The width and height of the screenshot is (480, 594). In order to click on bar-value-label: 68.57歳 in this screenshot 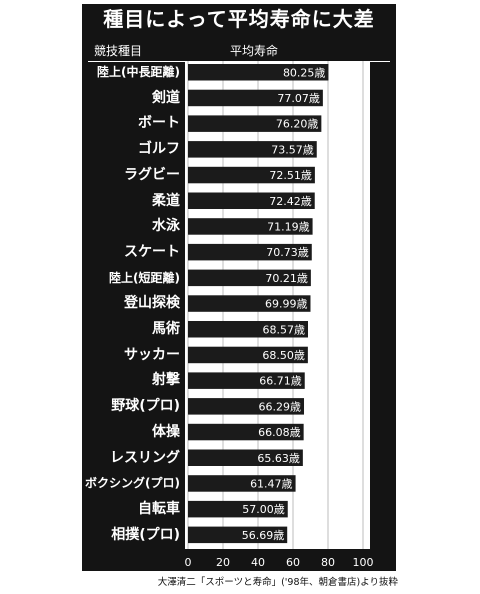, I will do `click(283, 329)`.